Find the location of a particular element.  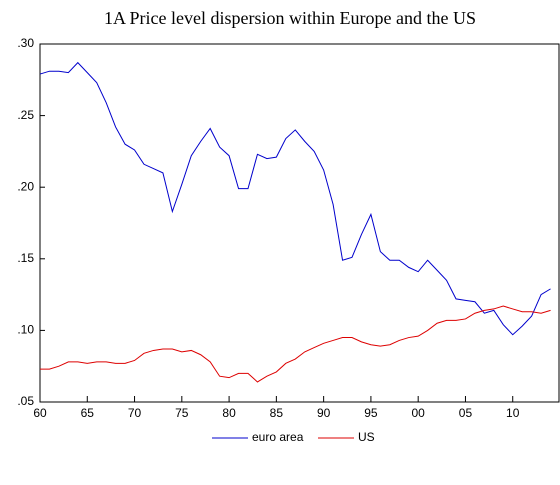

legend-label: euro area is located at coordinates (278, 437).